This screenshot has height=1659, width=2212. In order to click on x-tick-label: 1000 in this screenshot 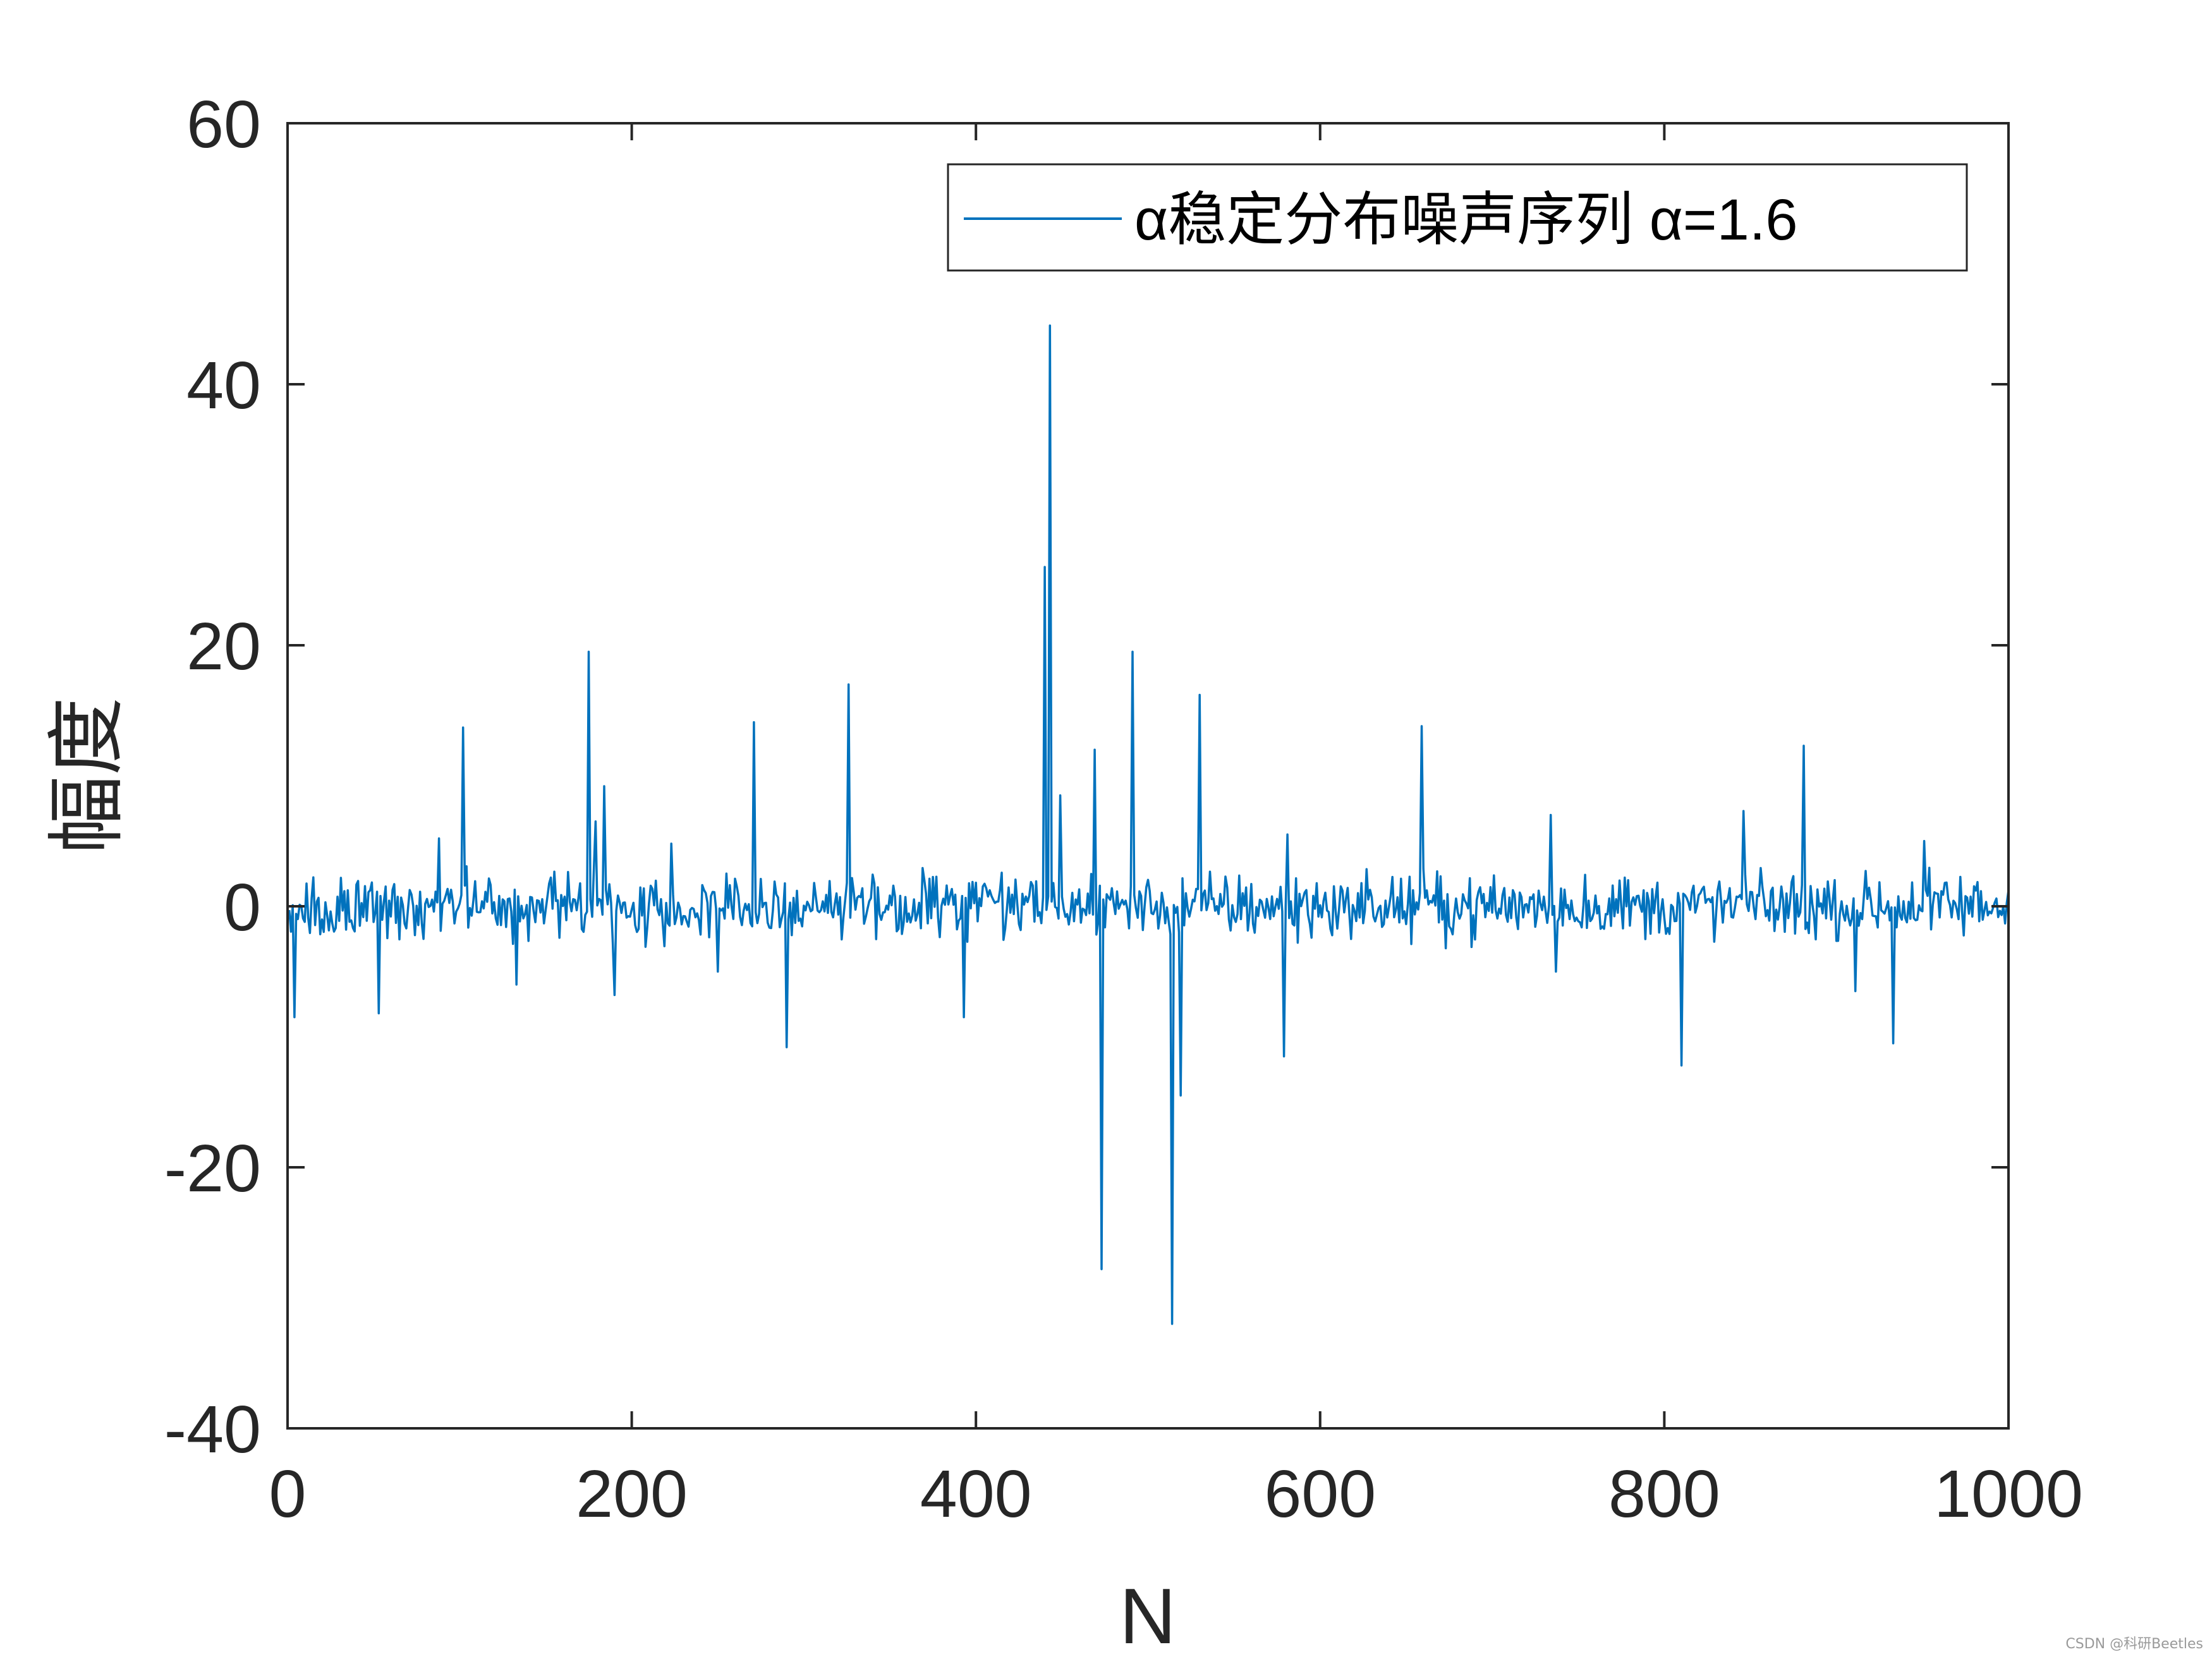, I will do `click(2008, 1494)`.